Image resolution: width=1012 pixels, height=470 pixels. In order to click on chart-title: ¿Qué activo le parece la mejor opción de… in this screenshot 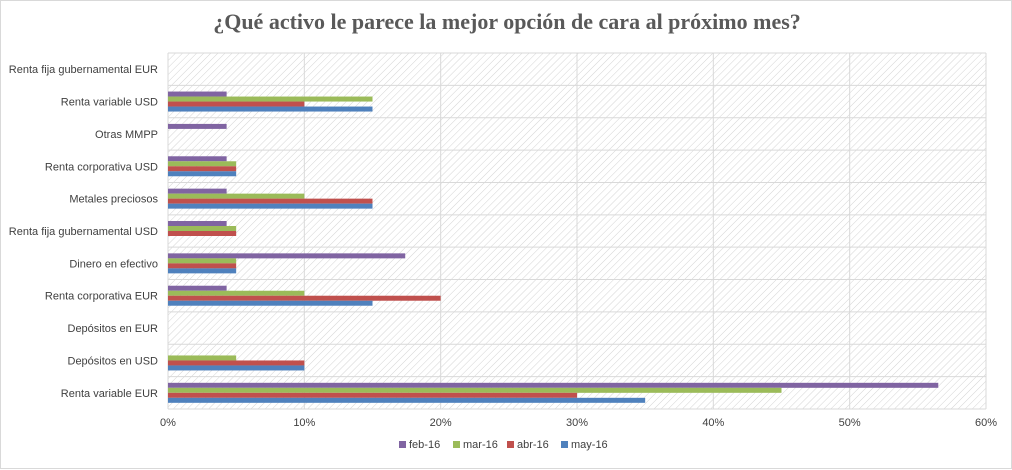, I will do `click(507, 21)`.